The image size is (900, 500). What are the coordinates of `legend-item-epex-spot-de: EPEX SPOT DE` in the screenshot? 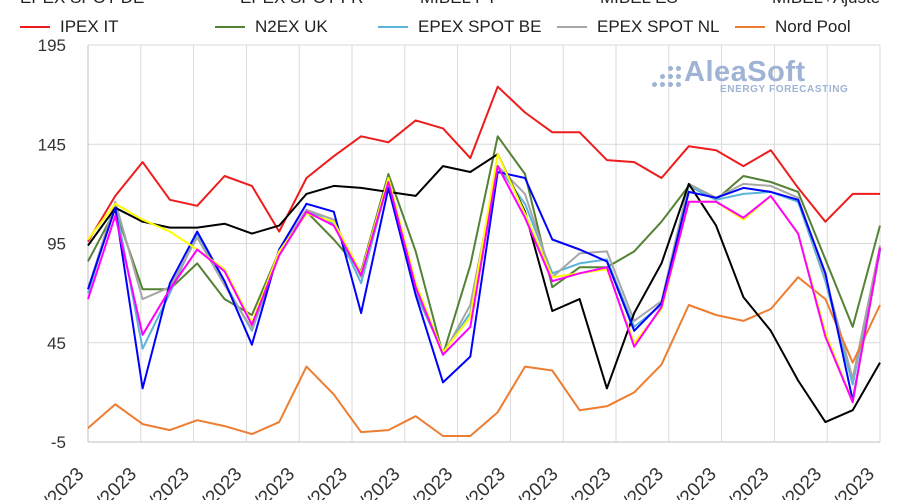 It's located at (82, 4).